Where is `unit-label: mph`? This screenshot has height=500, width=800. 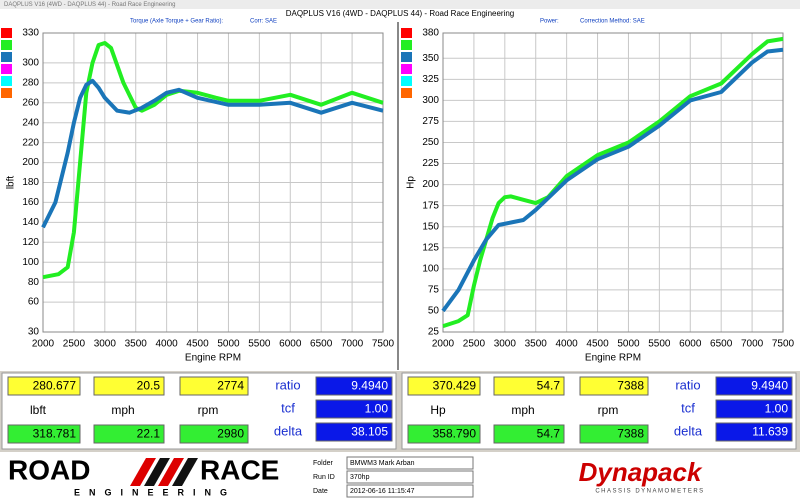 unit-label: mph is located at coordinates (122, 410).